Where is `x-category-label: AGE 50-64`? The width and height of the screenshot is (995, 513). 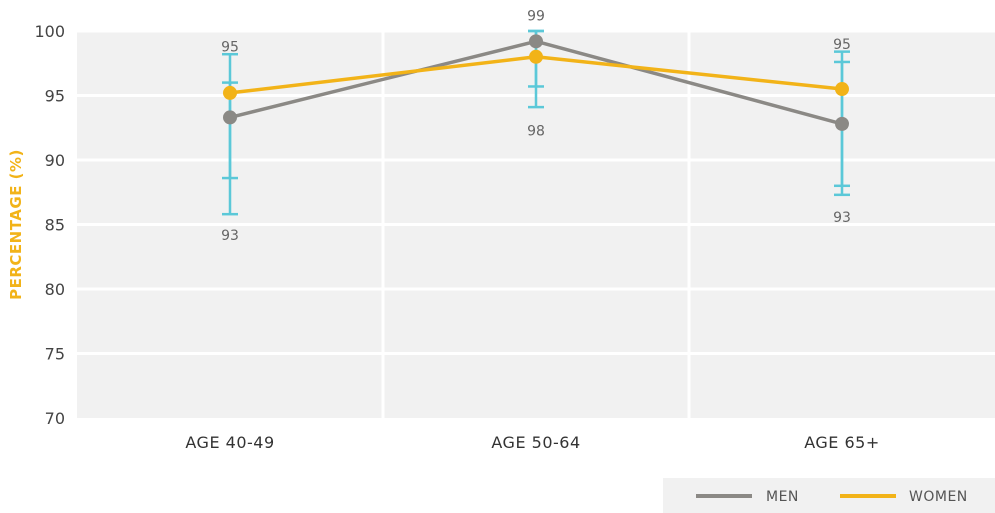 x-category-label: AGE 50-64 is located at coordinates (535, 442).